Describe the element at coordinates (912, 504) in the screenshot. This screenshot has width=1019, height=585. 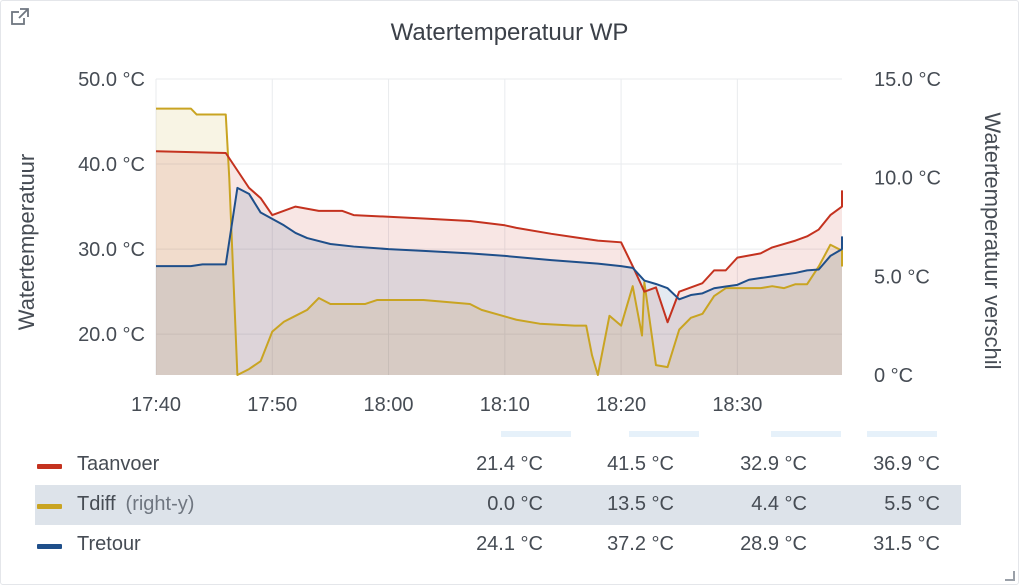
I see `legend-current: 5.5 °C` at that location.